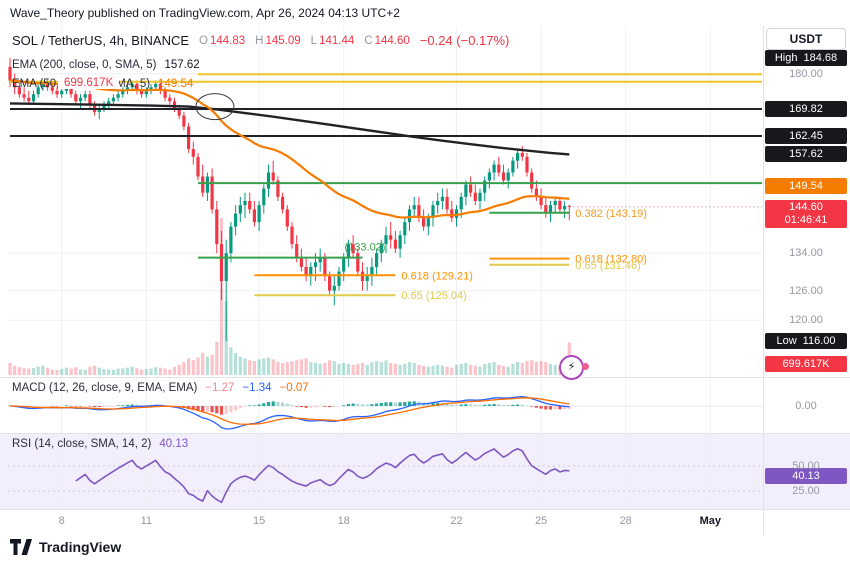 This screenshot has width=850, height=565. What do you see at coordinates (215, 107) in the screenshot?
I see `circle-annotation` at bounding box center [215, 107].